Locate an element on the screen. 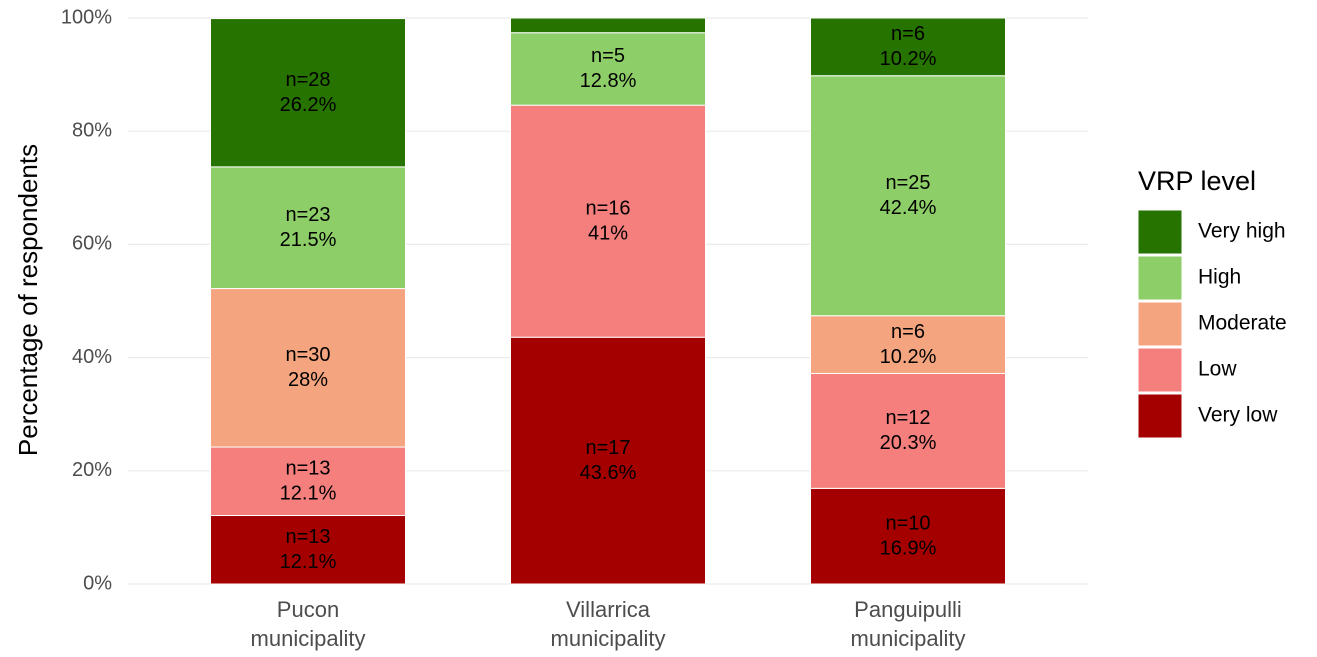 The width and height of the screenshot is (1317, 657). y-axis-title: Percentage of respondents is located at coordinates (28, 300).